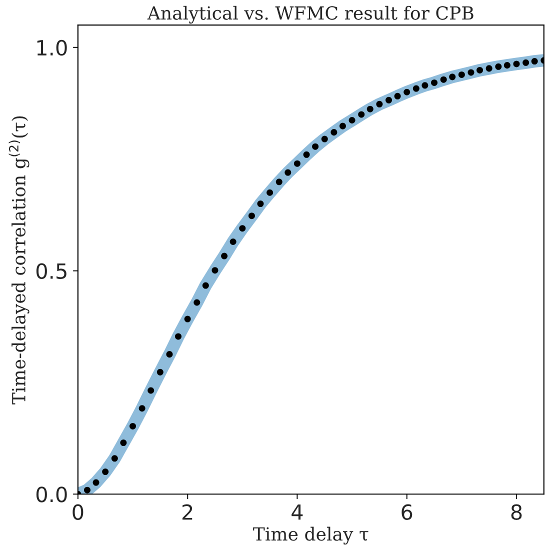  Describe the element at coordinates (516, 512) in the screenshot. I see `x-tick-label: 8` at that location.